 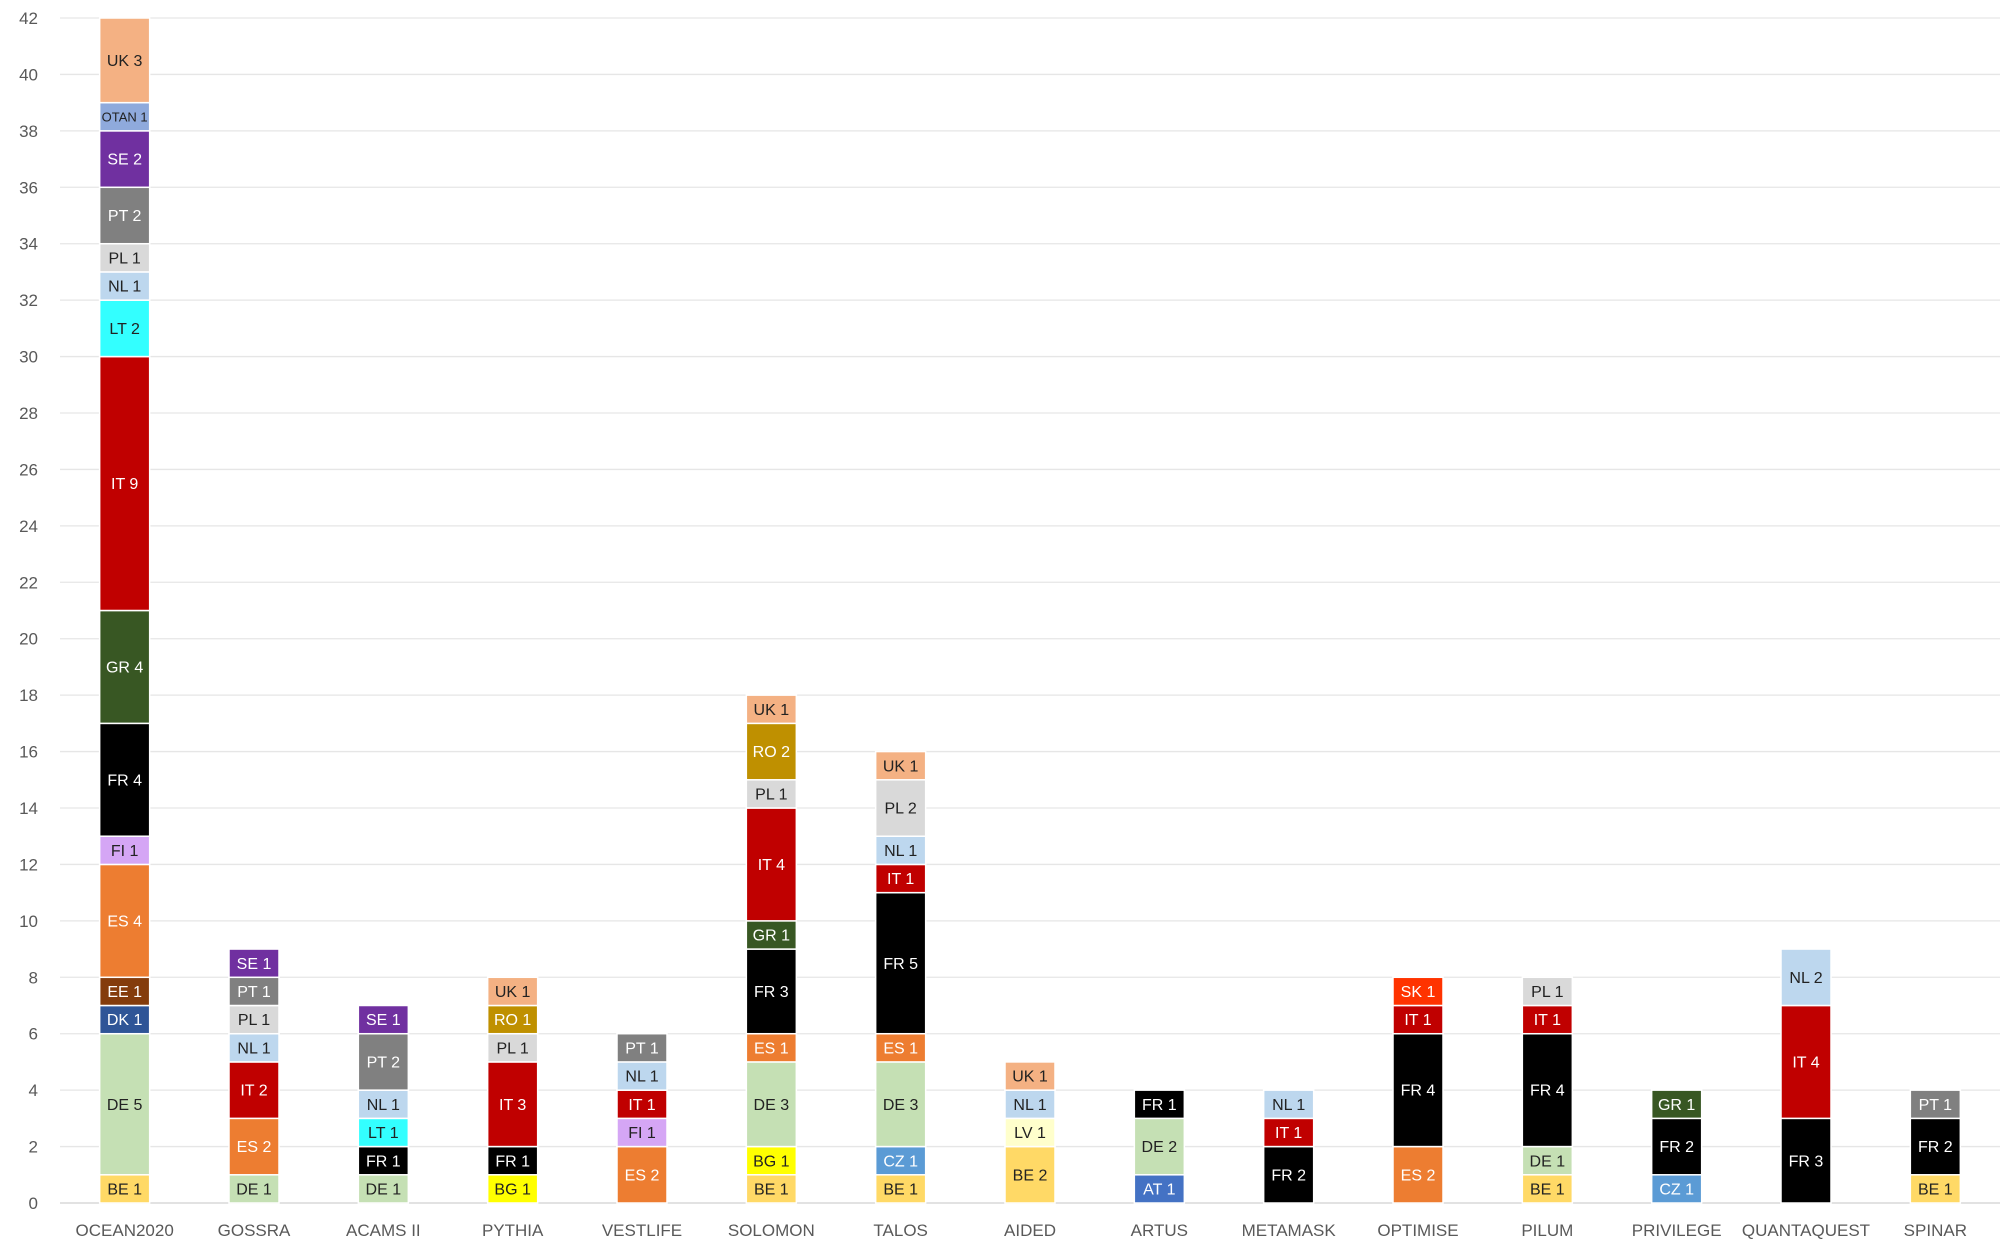 I want to click on bar-stack: FR 3 IT 4 NL 2, so click(x=1806, y=1076).